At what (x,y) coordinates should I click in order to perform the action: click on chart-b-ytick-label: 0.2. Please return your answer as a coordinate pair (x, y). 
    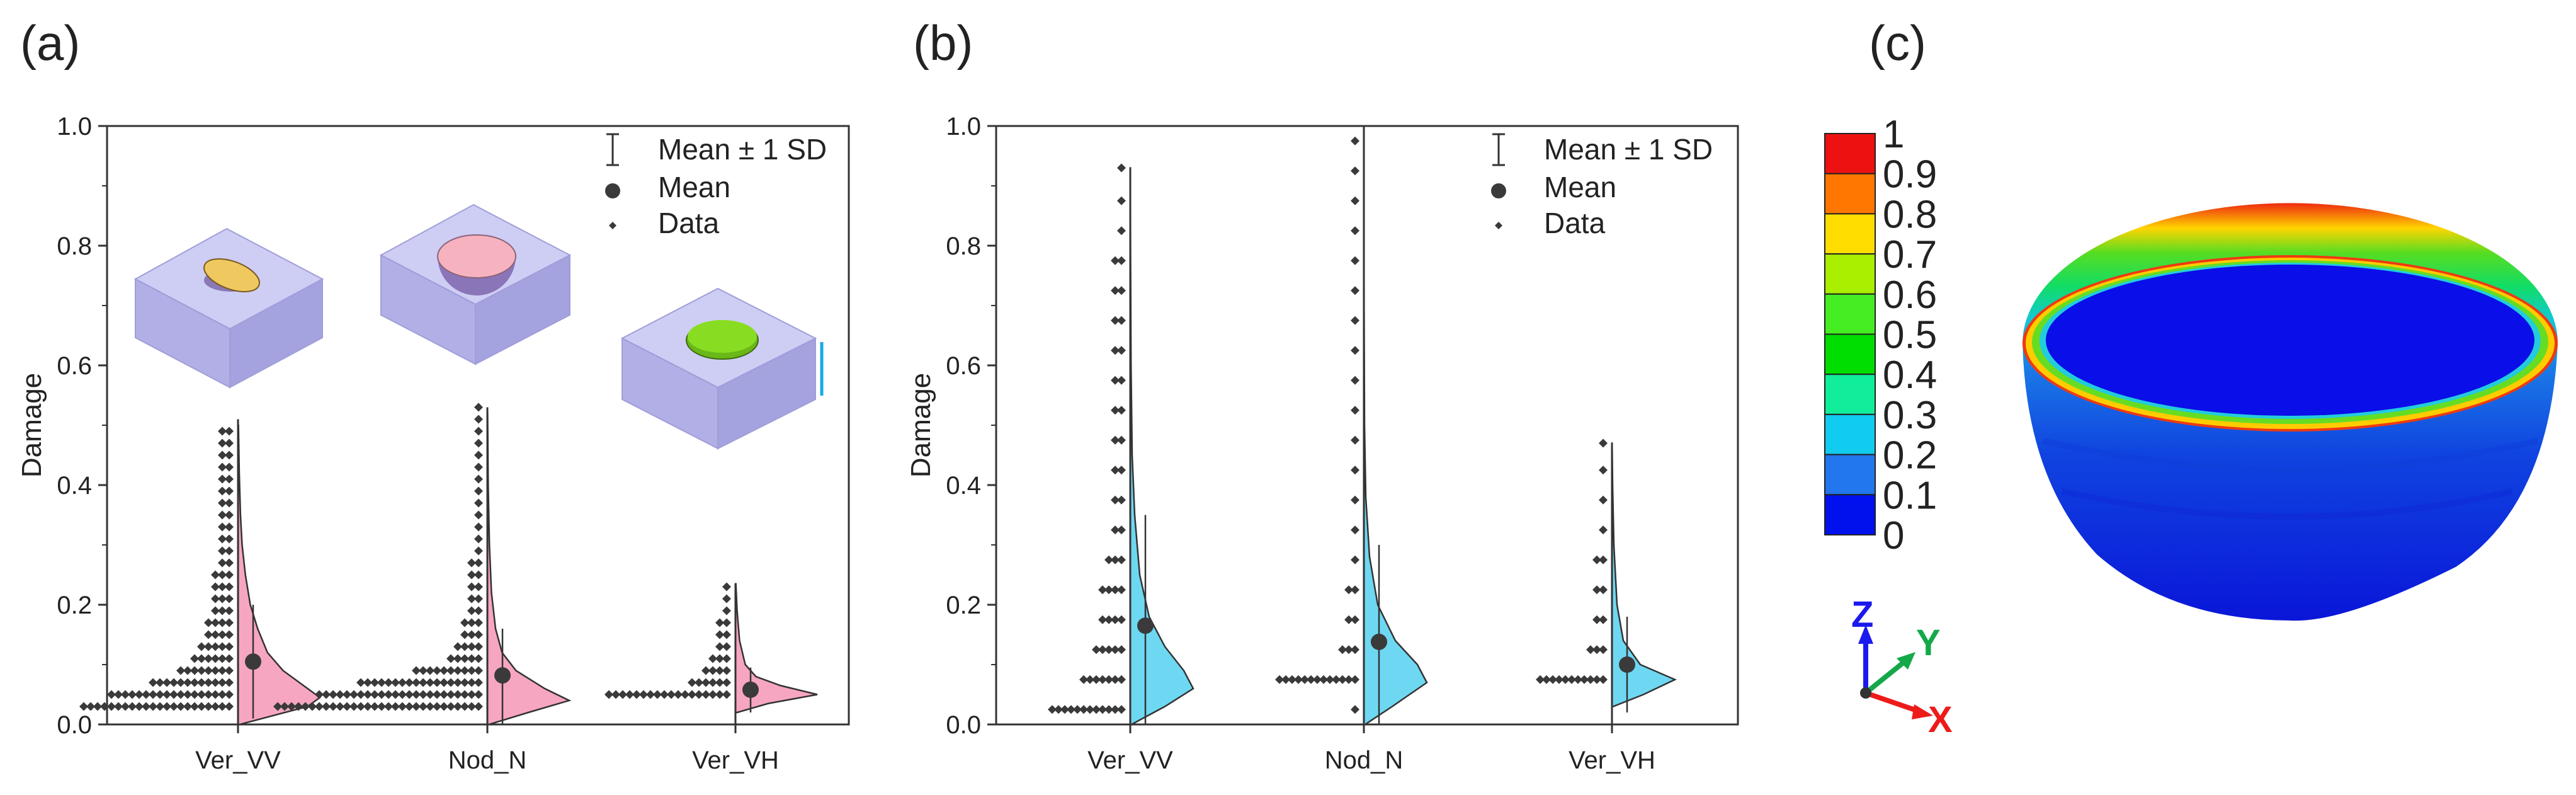
    Looking at the image, I should click on (963, 605).